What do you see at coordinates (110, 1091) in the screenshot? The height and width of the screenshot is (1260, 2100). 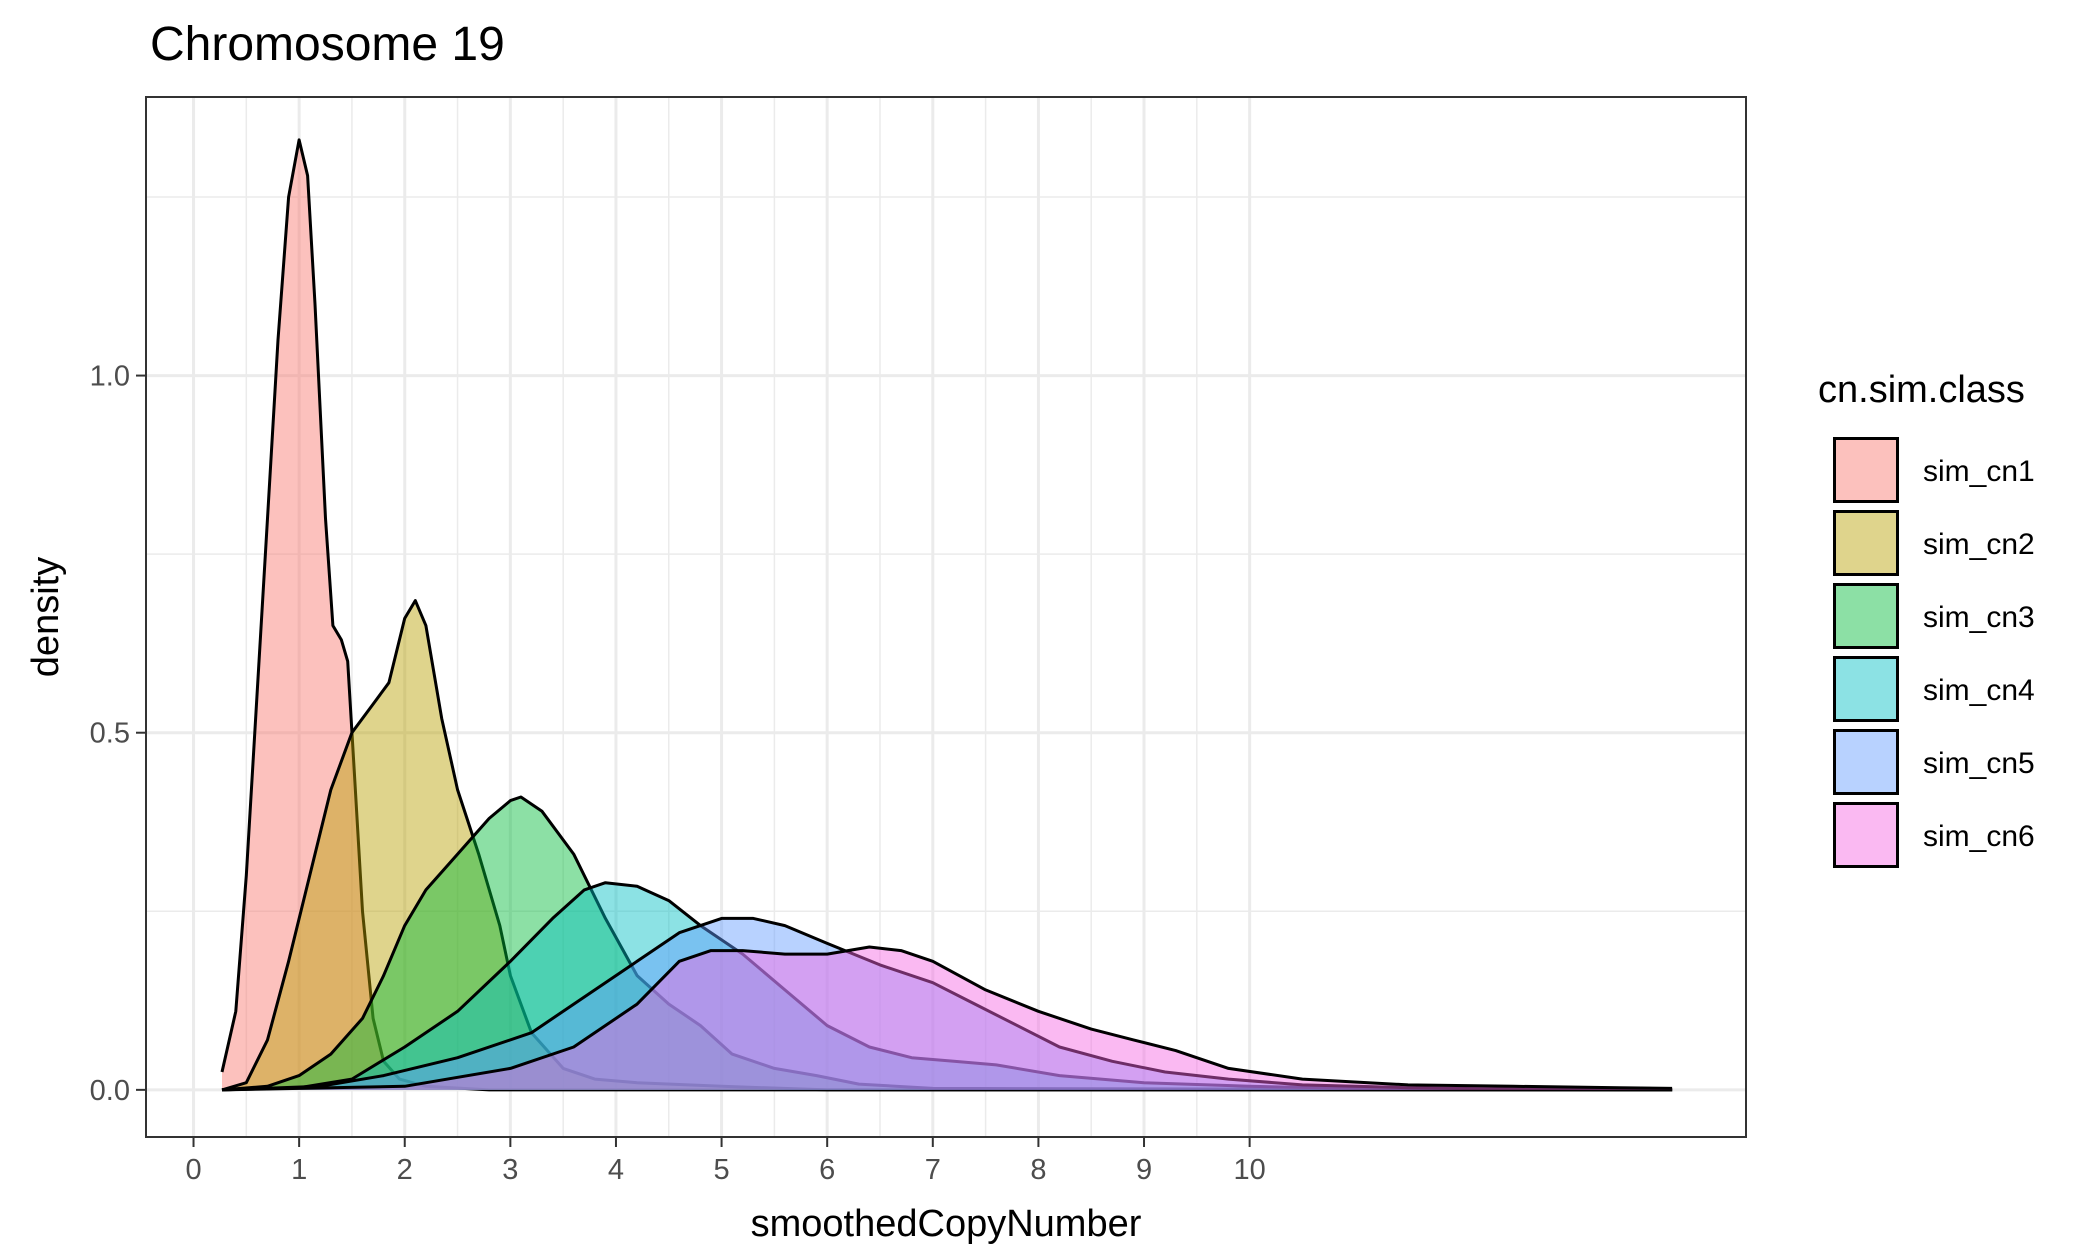 I see `y-tick-label: 0.0` at bounding box center [110, 1091].